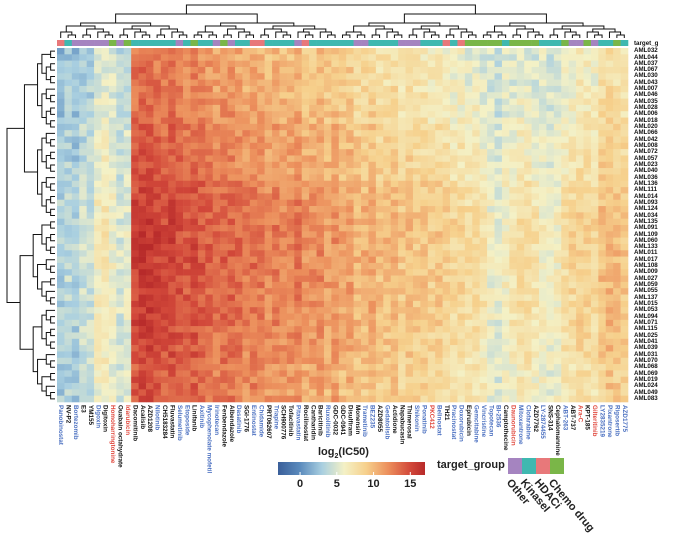 The height and width of the screenshot is (537, 700). Describe the element at coordinates (461, 423) in the screenshot. I see `column-label: Doxorubicin` at that location.